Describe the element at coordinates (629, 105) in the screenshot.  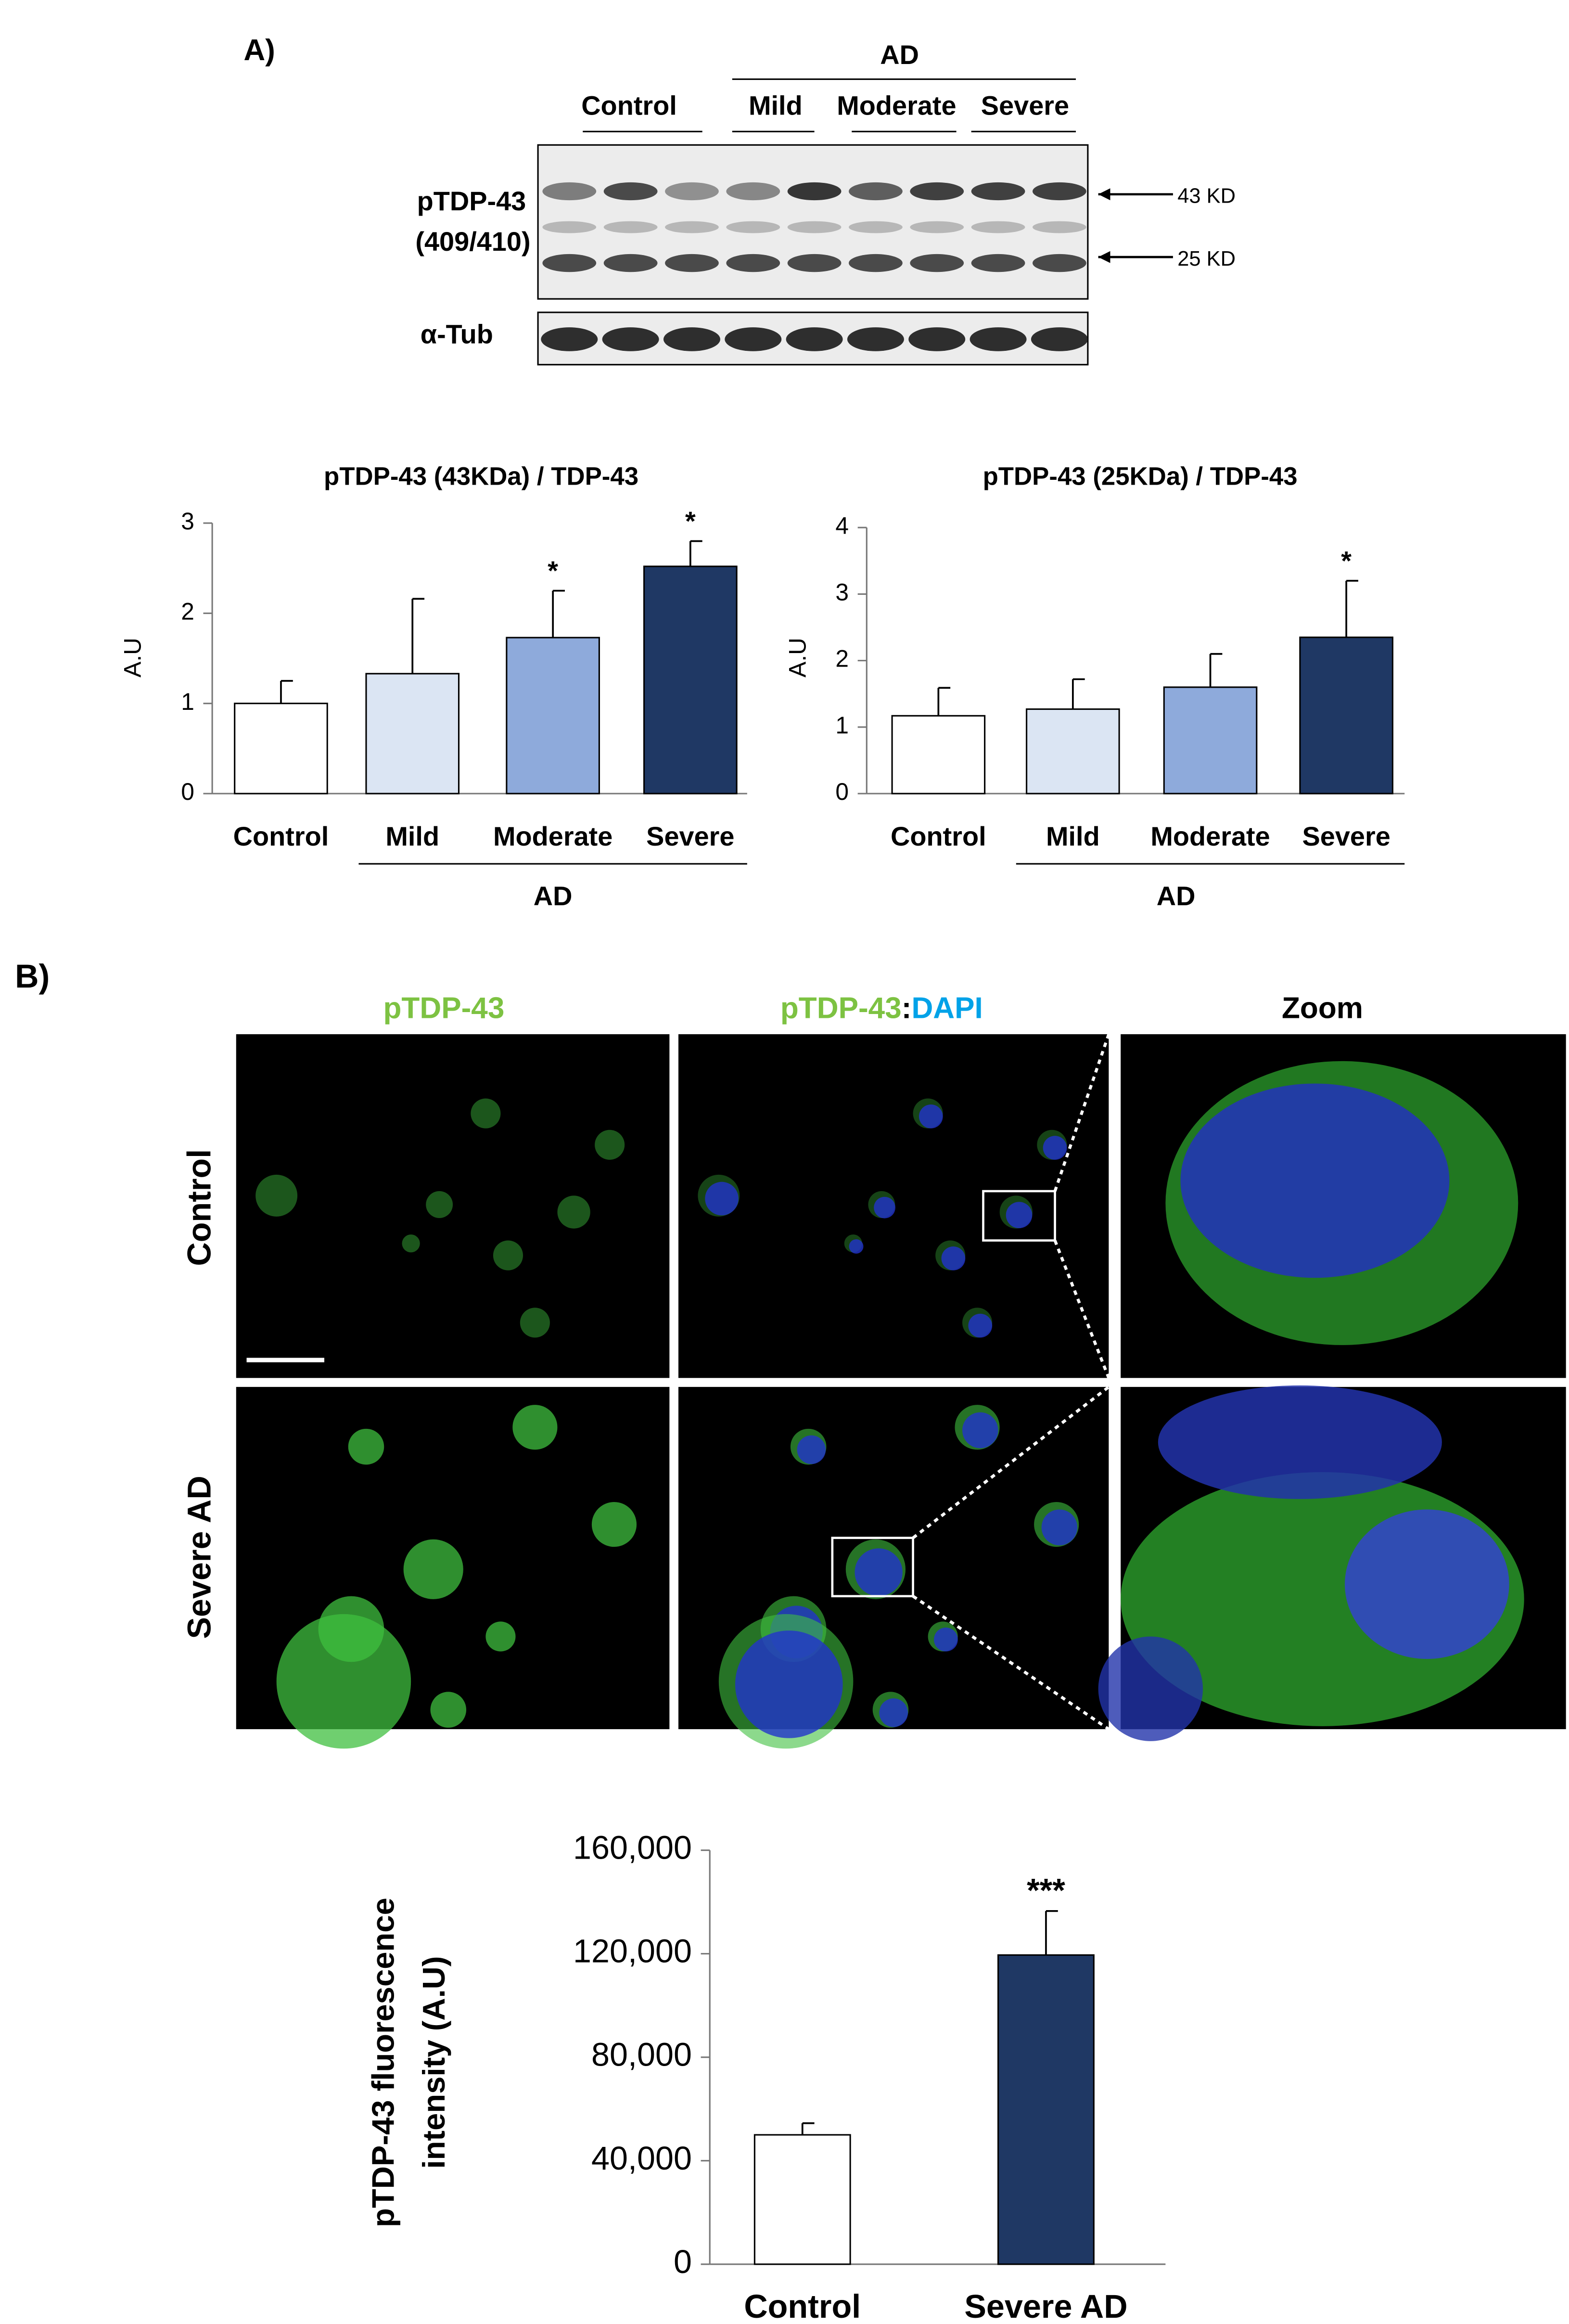
I see `lane-label: Control` at that location.